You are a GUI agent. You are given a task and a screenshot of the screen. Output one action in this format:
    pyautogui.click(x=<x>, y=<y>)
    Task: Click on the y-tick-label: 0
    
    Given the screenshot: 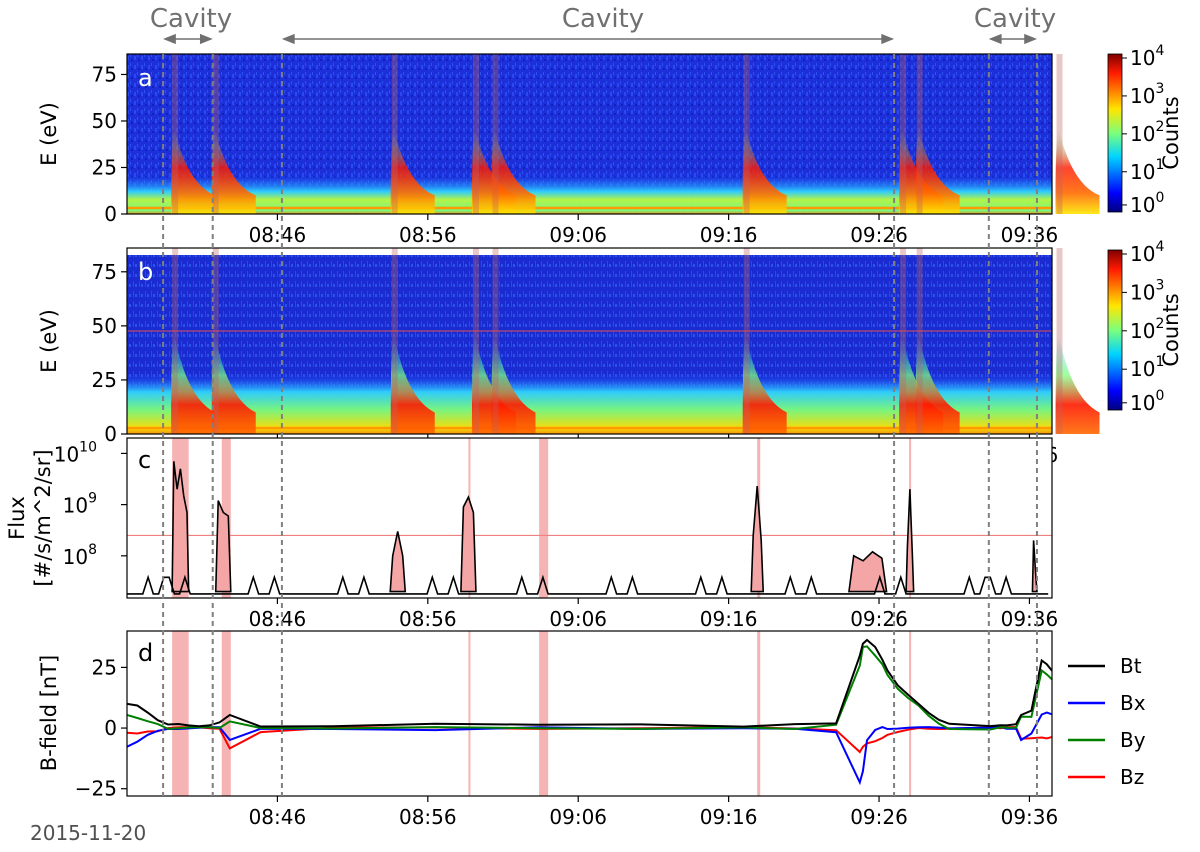 What is the action you would take?
    pyautogui.click(x=110, y=728)
    